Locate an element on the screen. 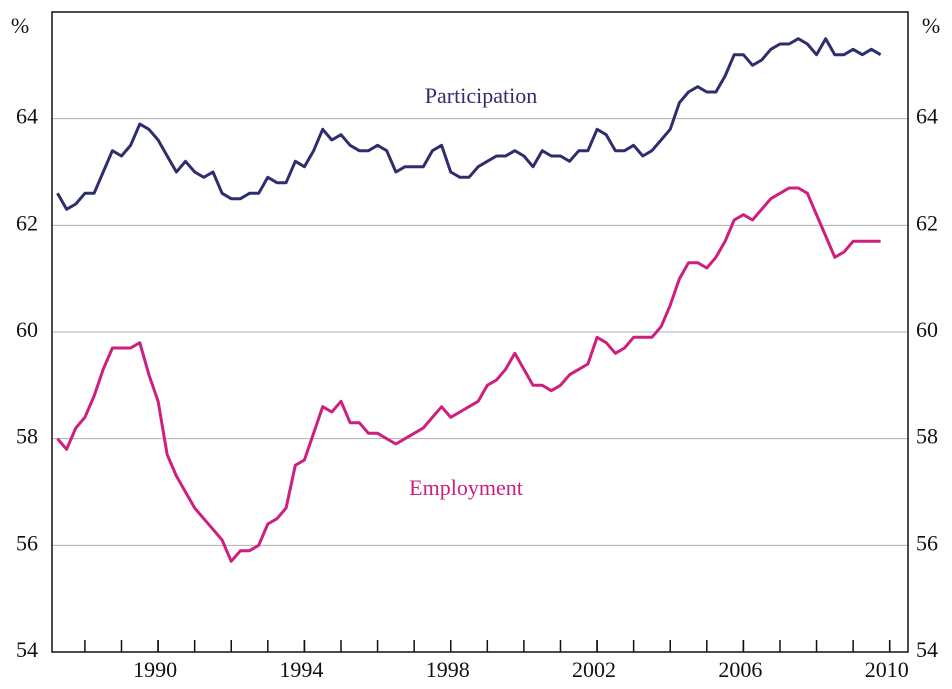 This screenshot has height=689, width=952. y-unit-left: % is located at coordinates (20, 25).